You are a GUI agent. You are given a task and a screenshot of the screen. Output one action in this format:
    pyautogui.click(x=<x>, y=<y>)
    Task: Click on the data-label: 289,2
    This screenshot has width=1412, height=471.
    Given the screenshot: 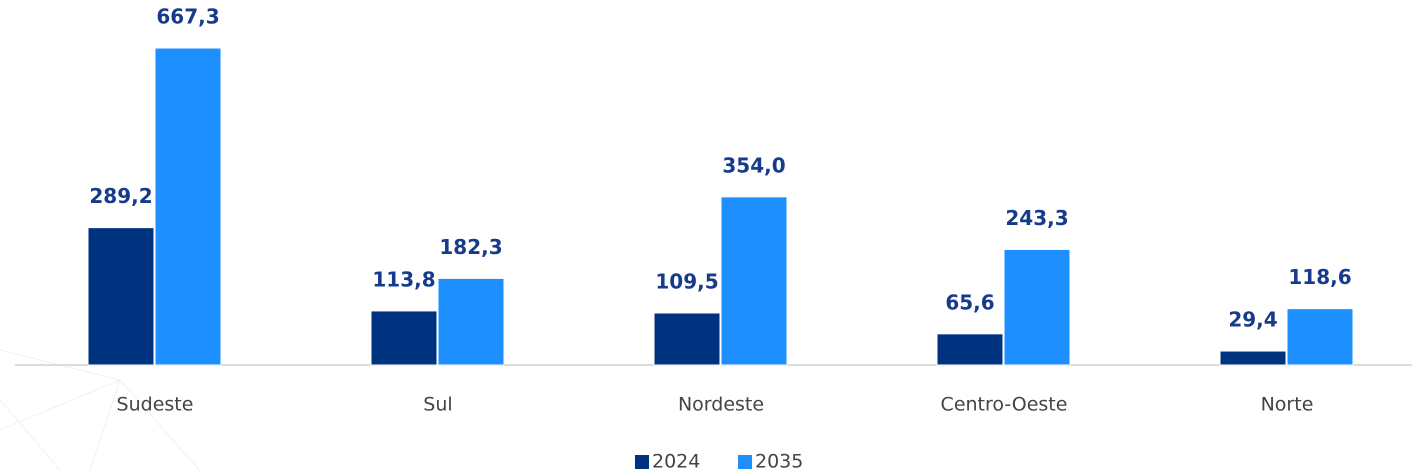 What is the action you would take?
    pyautogui.click(x=120, y=196)
    